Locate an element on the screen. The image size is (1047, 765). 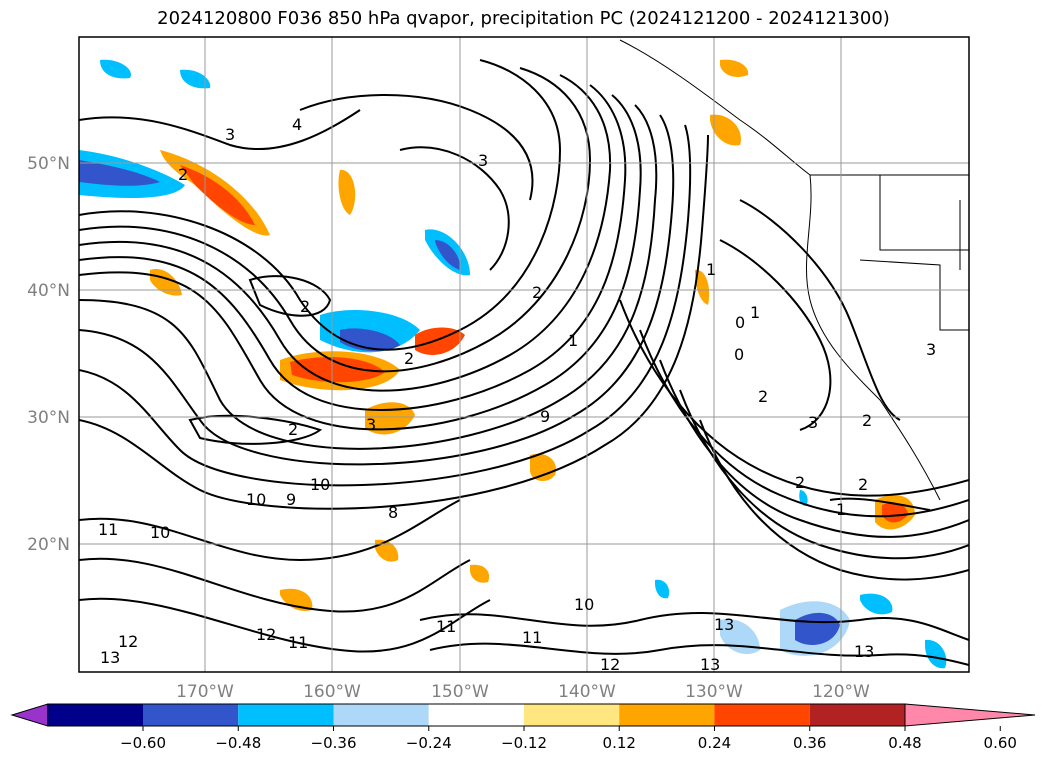
colorbar-tick-label: −0.36 is located at coordinates (334, 743).